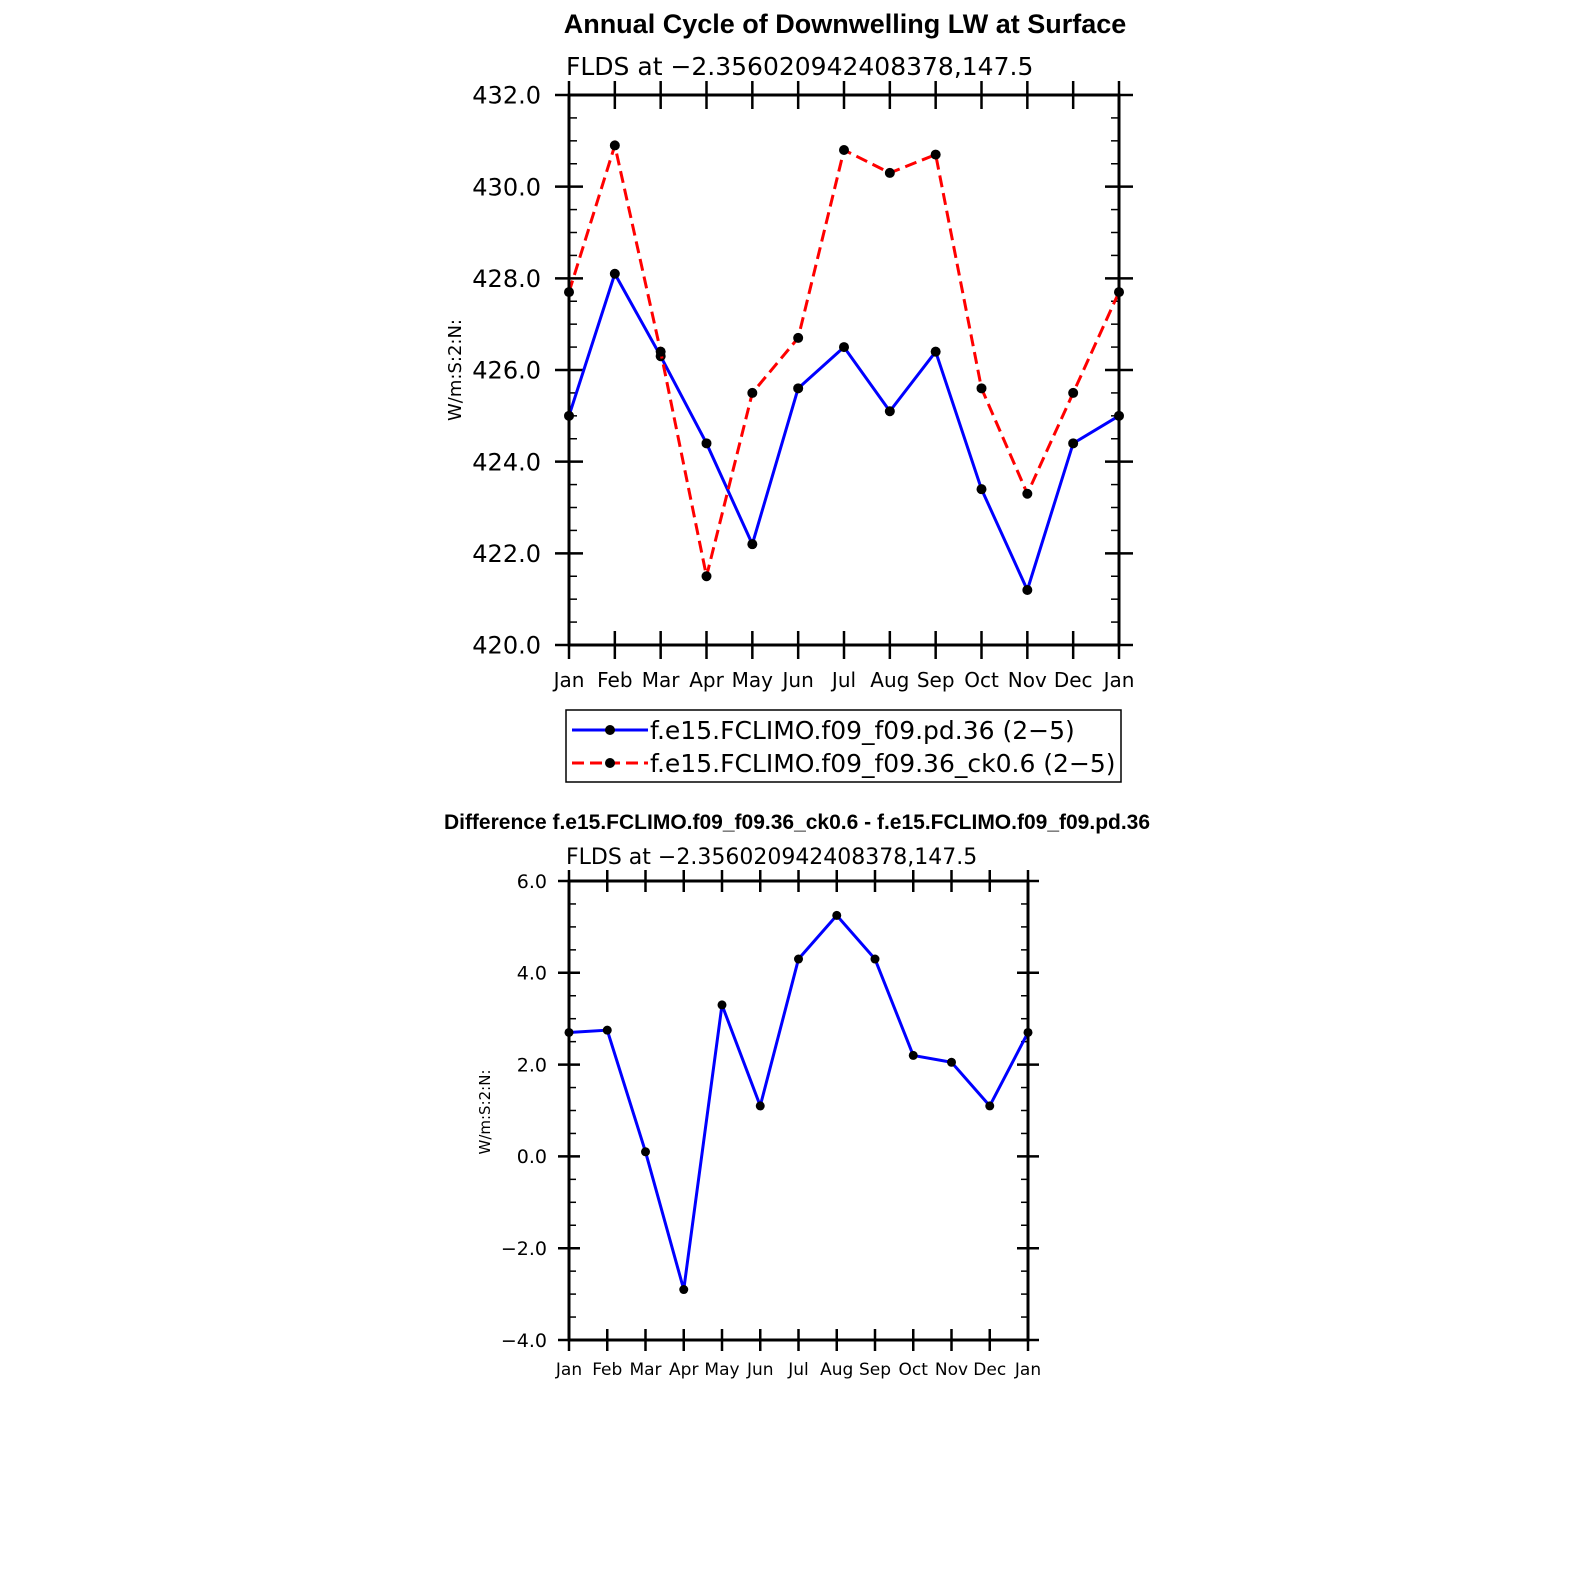 Image resolution: width=1574 pixels, height=1574 pixels. I want to click on difference-series-line, so click(798, 1102).